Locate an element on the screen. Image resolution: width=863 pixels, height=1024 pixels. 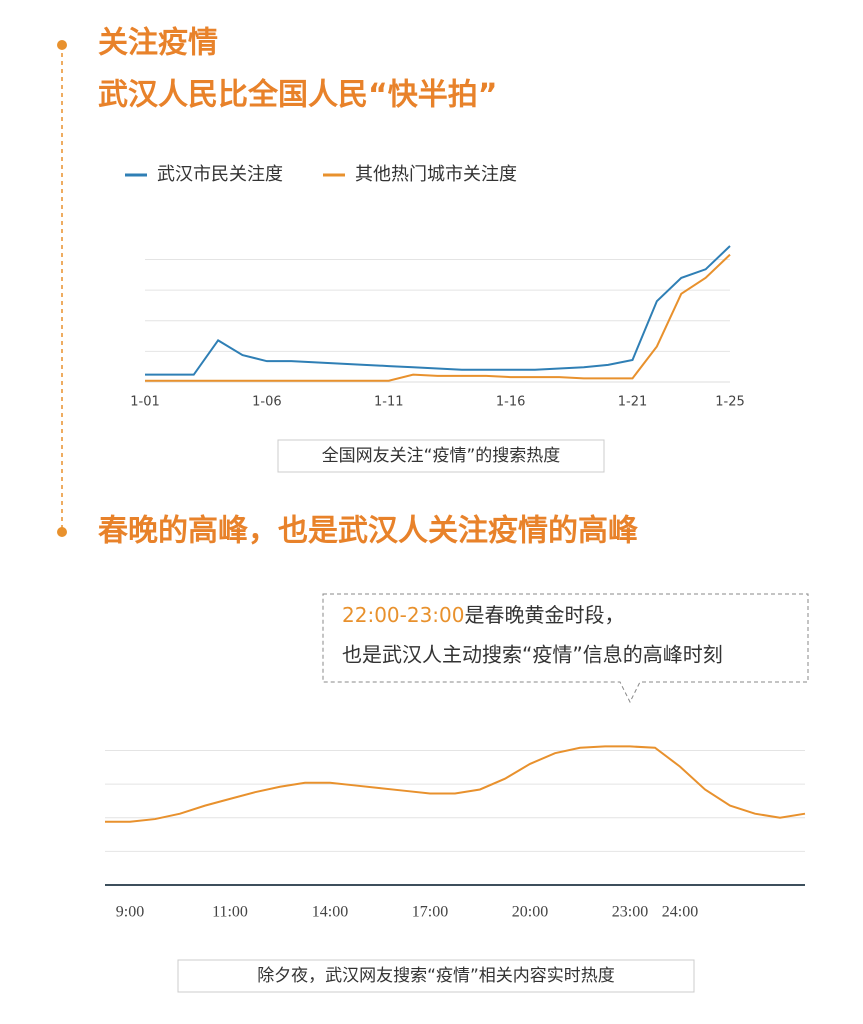
x-tick-label: 11:00 is located at coordinates (230, 912).